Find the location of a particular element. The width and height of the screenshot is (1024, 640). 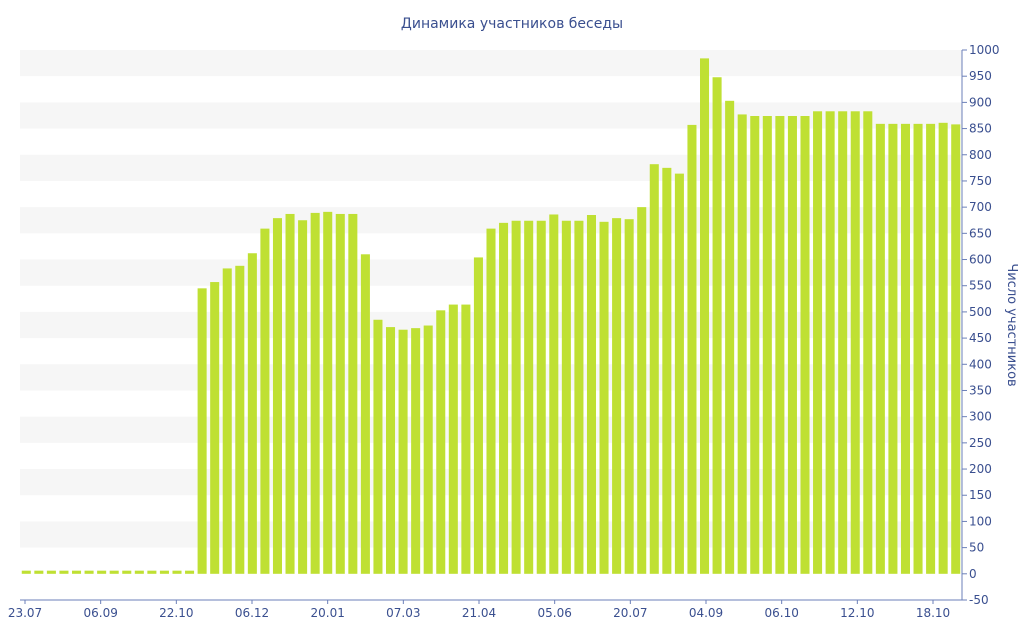

y-axis-title: Число участников is located at coordinates (1011, 324).